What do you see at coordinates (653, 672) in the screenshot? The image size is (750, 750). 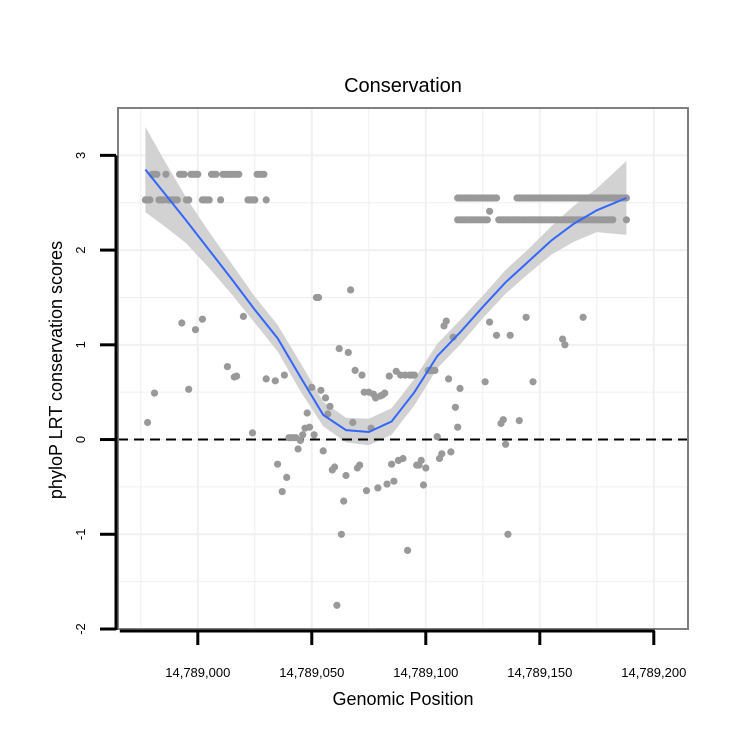 I see `x-tick-label: 14,789,200` at bounding box center [653, 672].